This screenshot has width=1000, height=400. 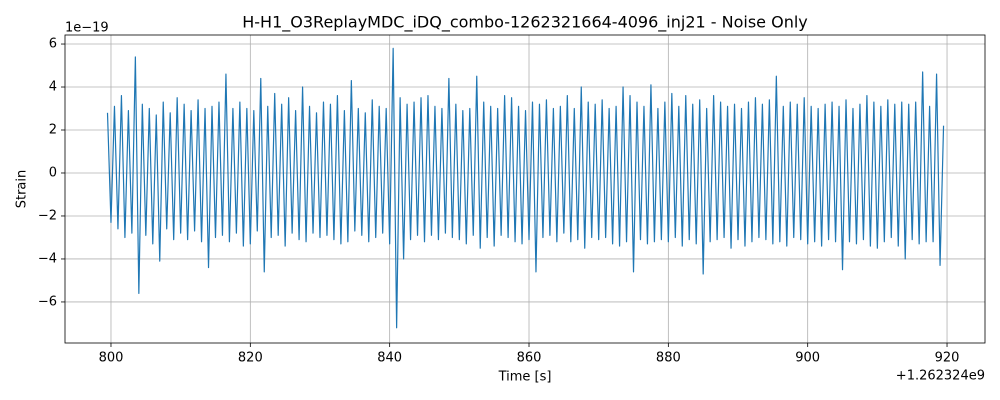 I want to click on y-tick-label: 6, so click(x=53, y=44).